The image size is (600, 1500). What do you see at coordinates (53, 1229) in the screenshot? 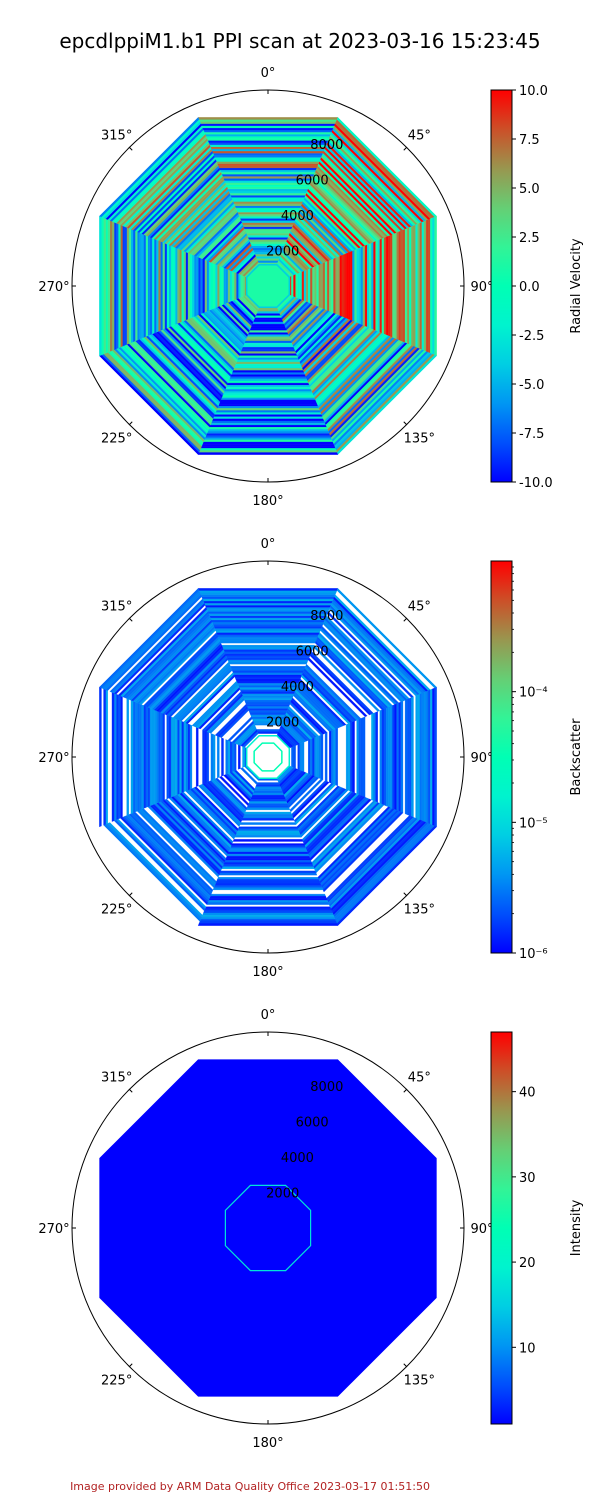
I see `angle-tick-label: 270°` at bounding box center [53, 1229].